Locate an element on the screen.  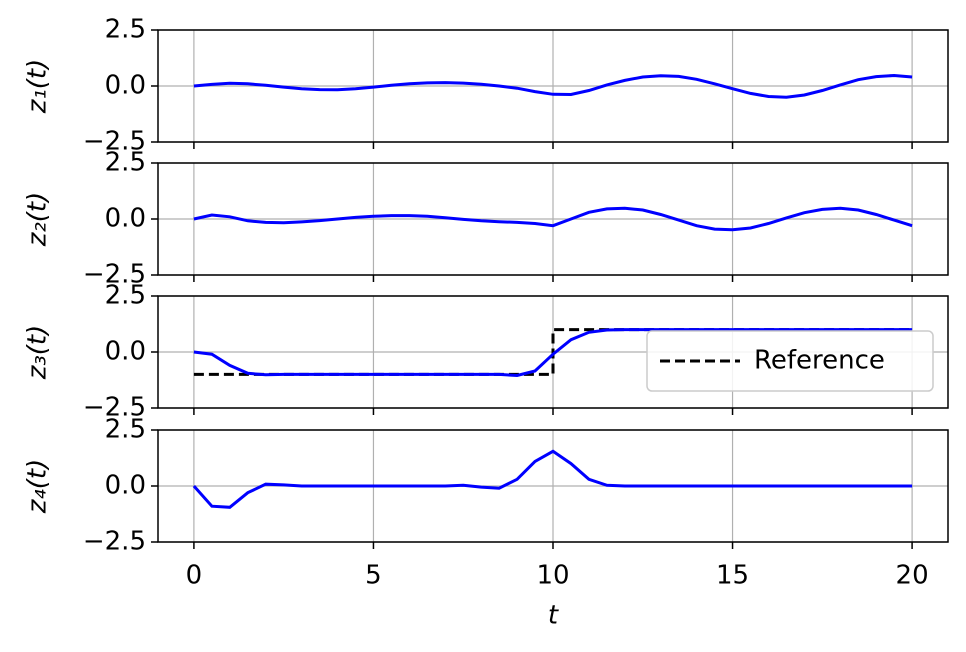
x-tick-label: 15 is located at coordinates (732, 576).